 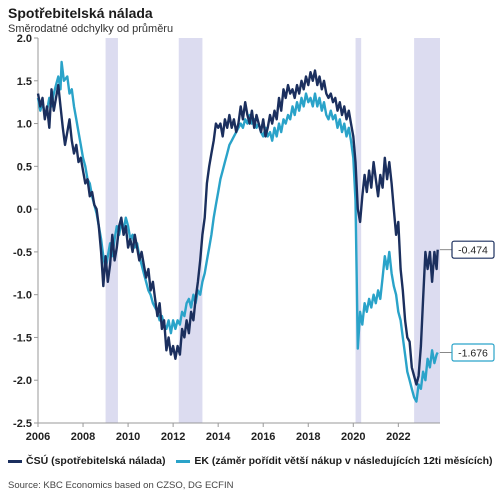 What do you see at coordinates (80, 13) in the screenshot?
I see `chart-title: Spotřebitelská nálada` at bounding box center [80, 13].